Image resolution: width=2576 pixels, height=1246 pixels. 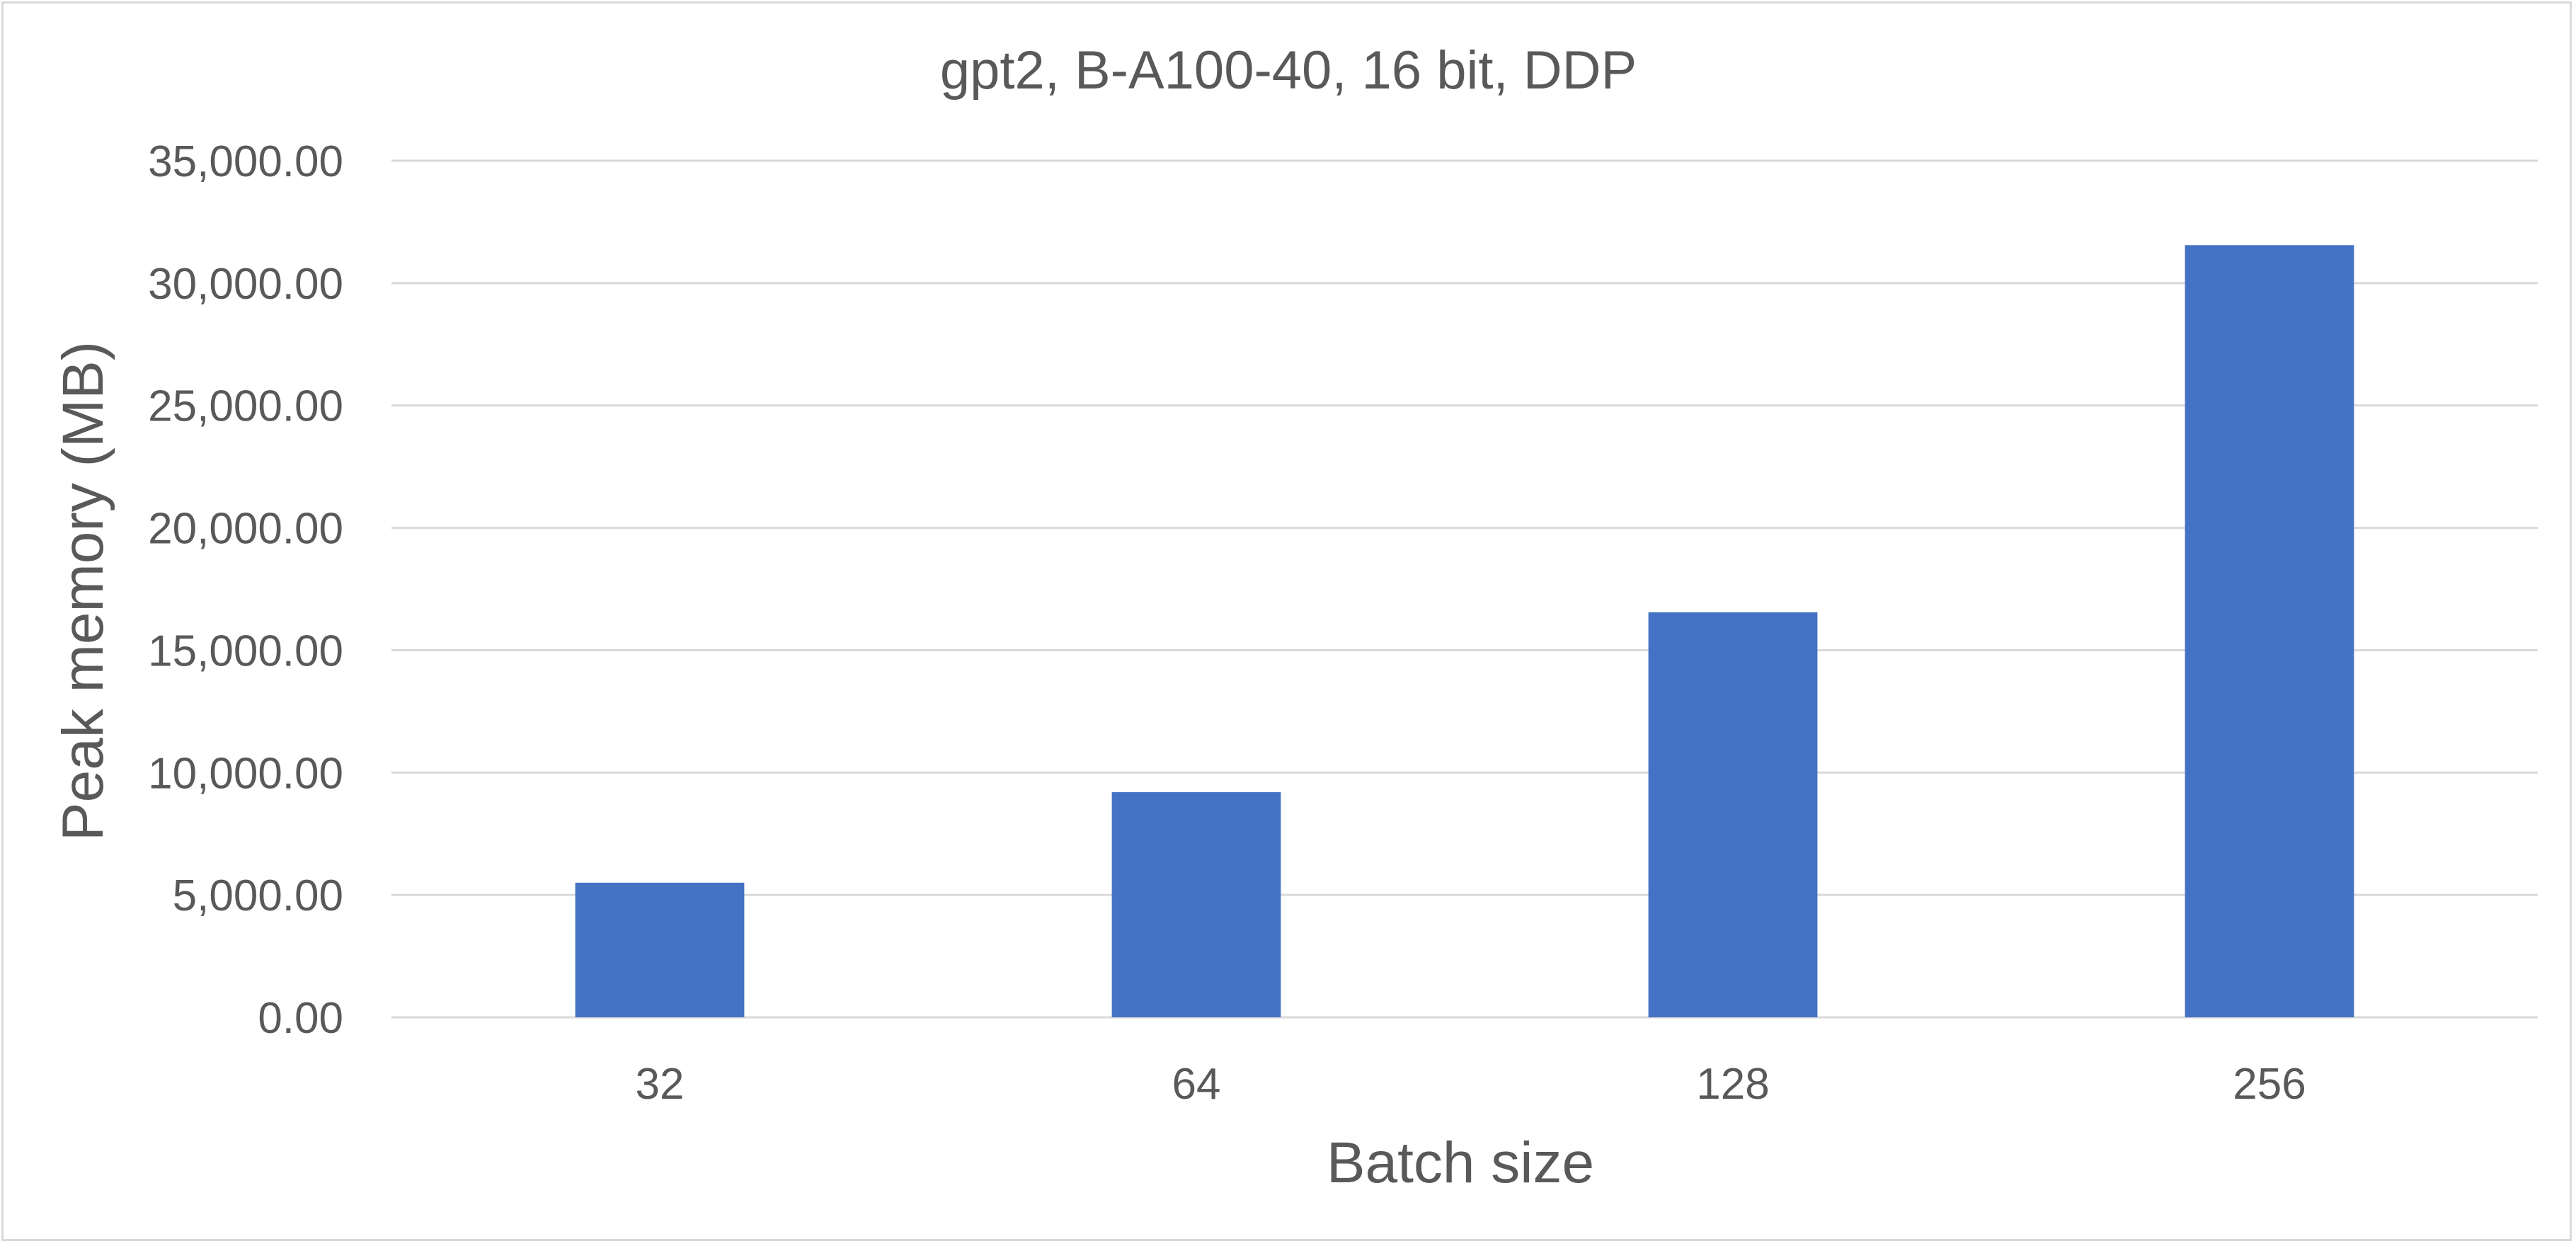 I want to click on y-axis-title: Peak memory (MB), so click(x=83, y=591).